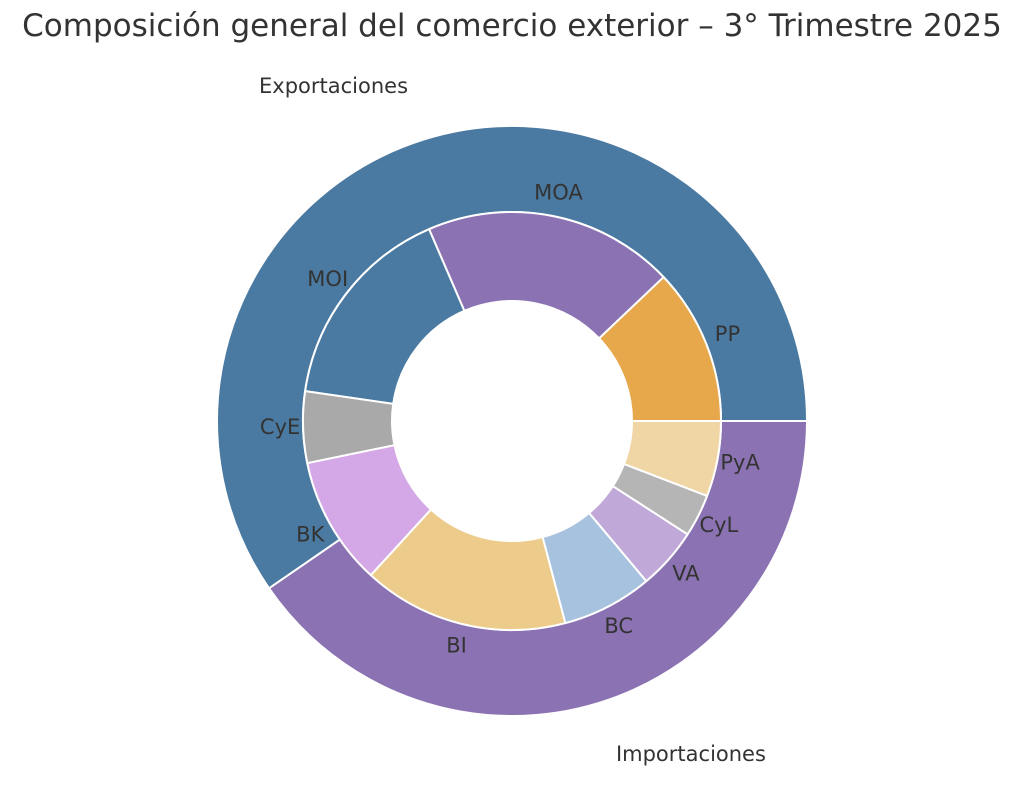 This screenshot has height=804, width=1024. Describe the element at coordinates (691, 754) in the screenshot. I see `outer-label-importaciones: Importaciones` at that location.